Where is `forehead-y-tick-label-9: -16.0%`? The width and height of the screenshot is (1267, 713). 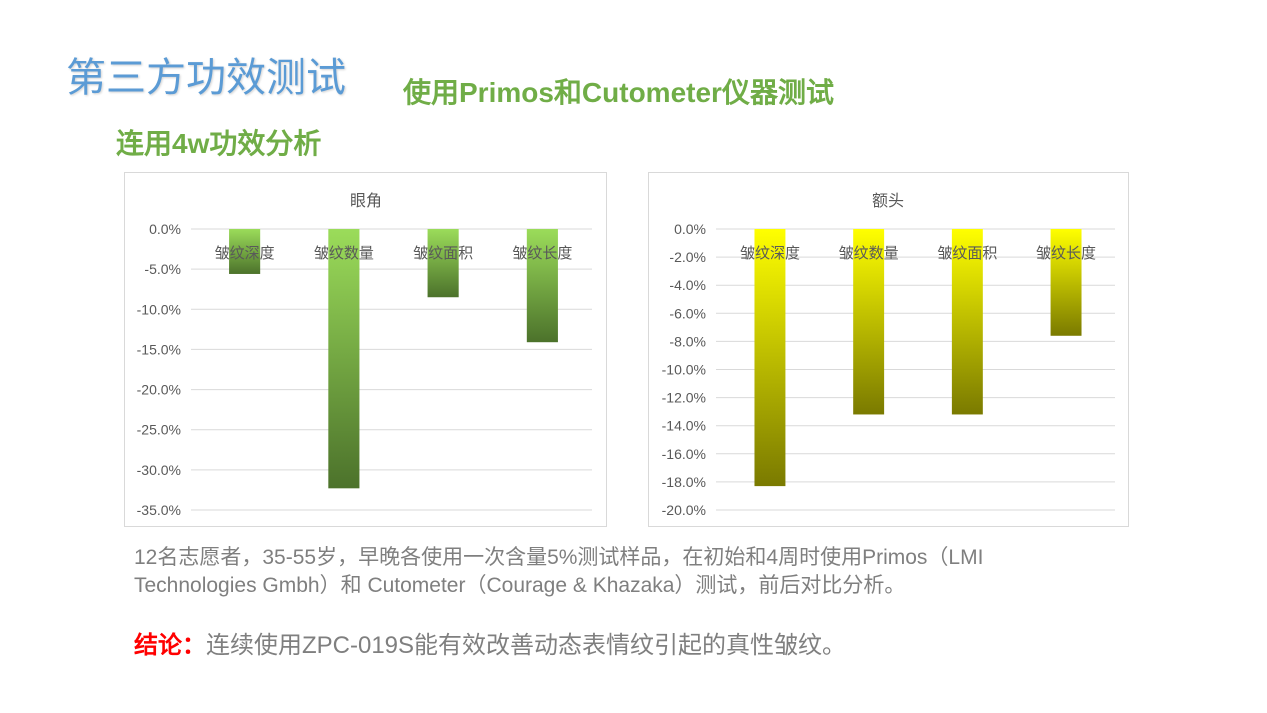
forehead-y-tick-label-9: -16.0% is located at coordinates (684, 454).